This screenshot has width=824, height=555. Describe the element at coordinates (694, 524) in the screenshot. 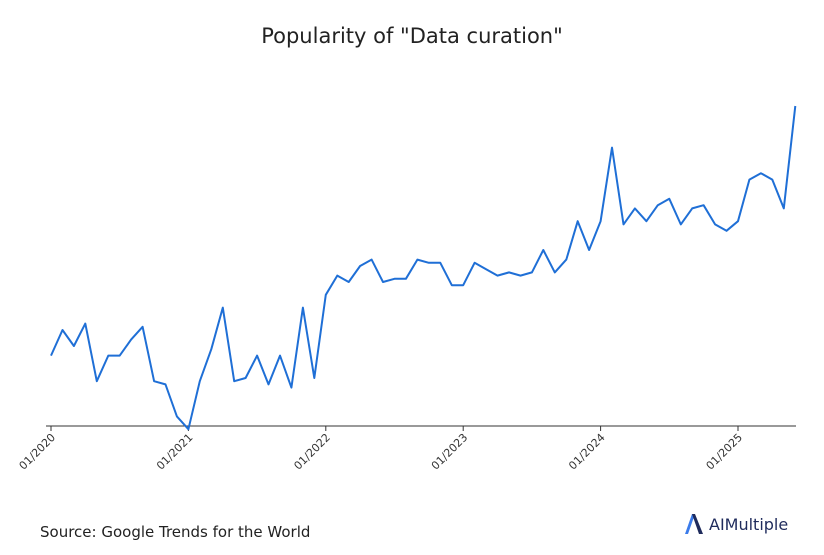

I see `aimultiple-logo-icon` at that location.